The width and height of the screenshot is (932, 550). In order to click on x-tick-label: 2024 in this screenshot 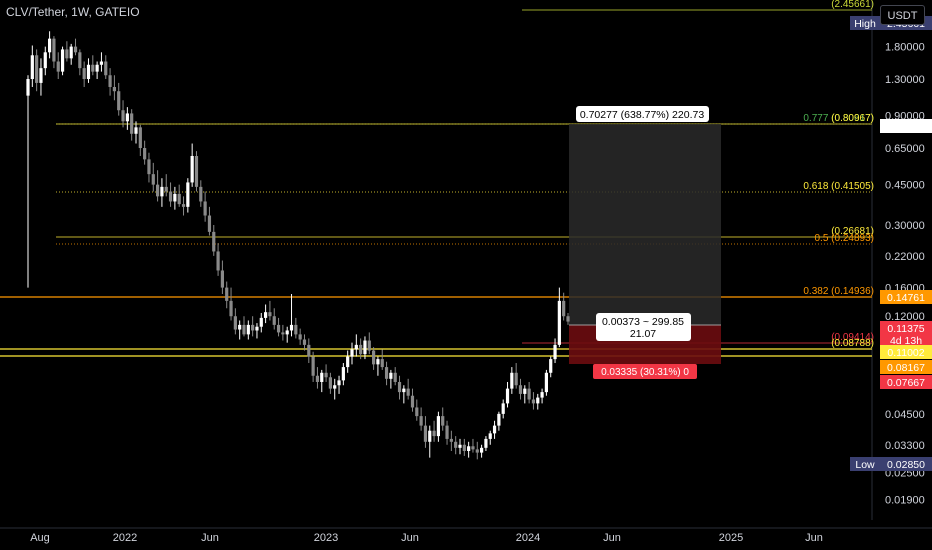, I will do `click(528, 538)`.